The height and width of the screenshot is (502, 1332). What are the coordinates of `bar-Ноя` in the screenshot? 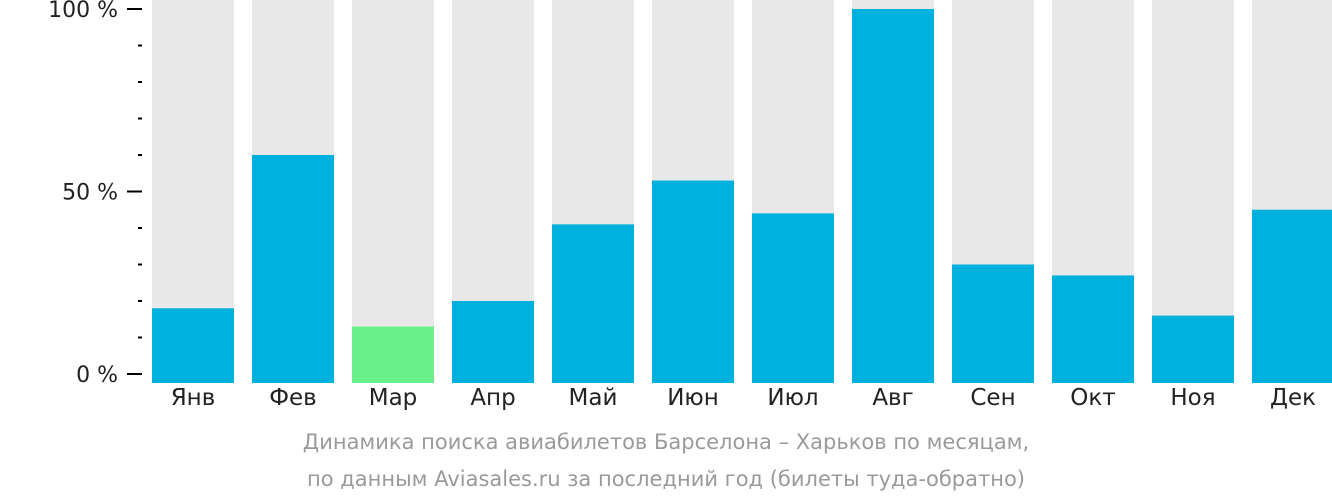 It's located at (1193, 349).